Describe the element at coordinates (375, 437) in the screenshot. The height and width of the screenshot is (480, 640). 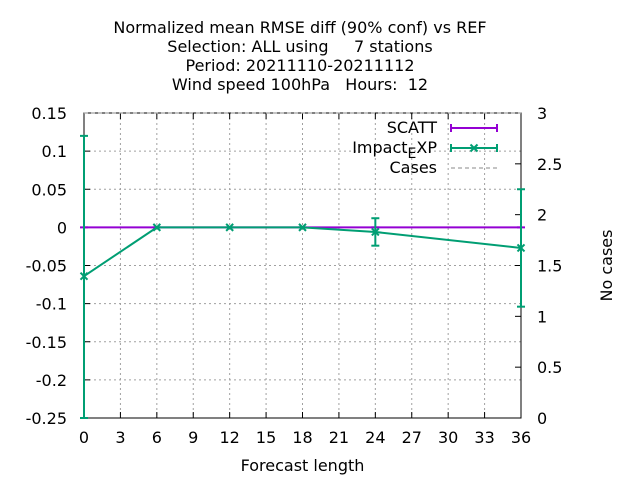
I see `x-tick-label: 24` at that location.